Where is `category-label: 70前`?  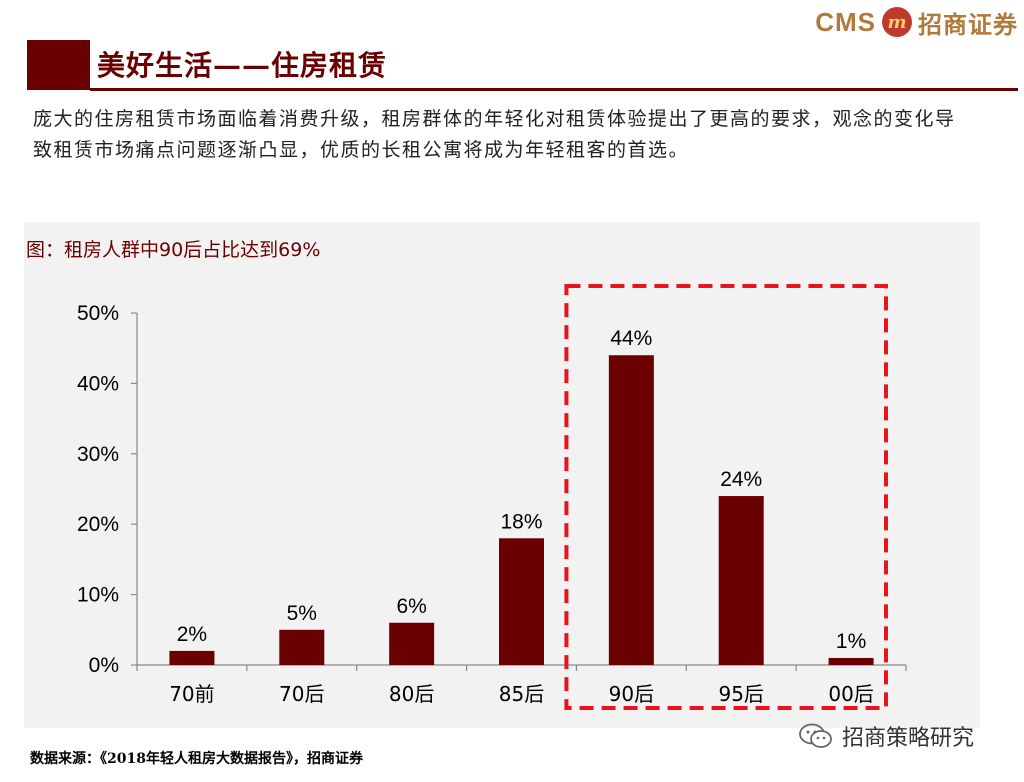 category-label: 70前 is located at coordinates (191, 694).